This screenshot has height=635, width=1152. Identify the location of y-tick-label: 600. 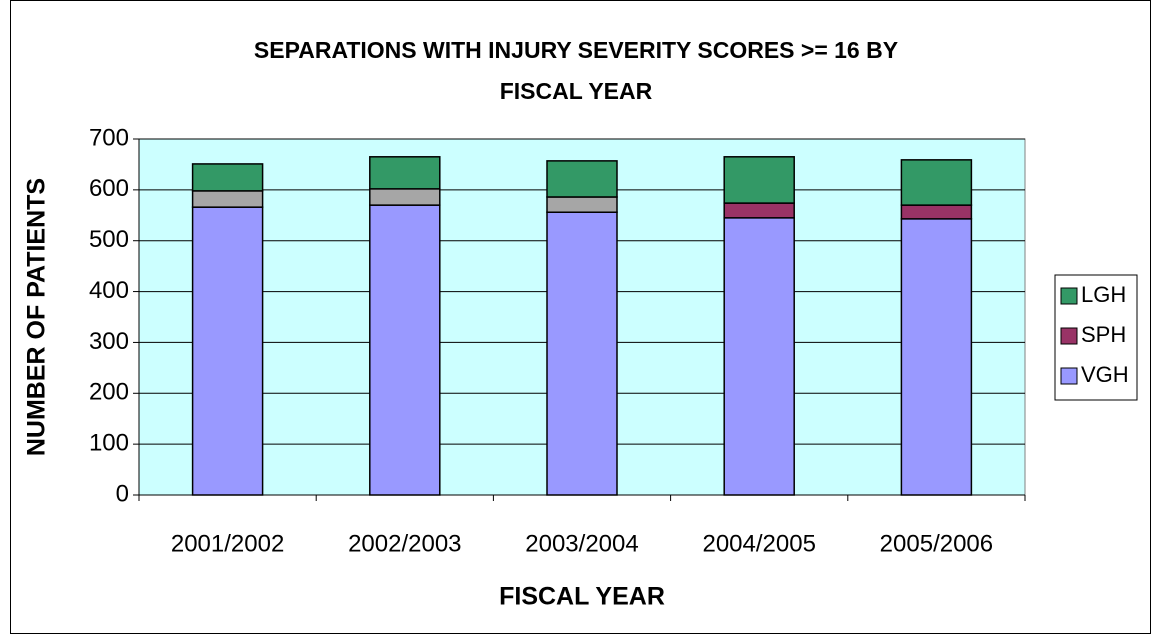
(109, 188).